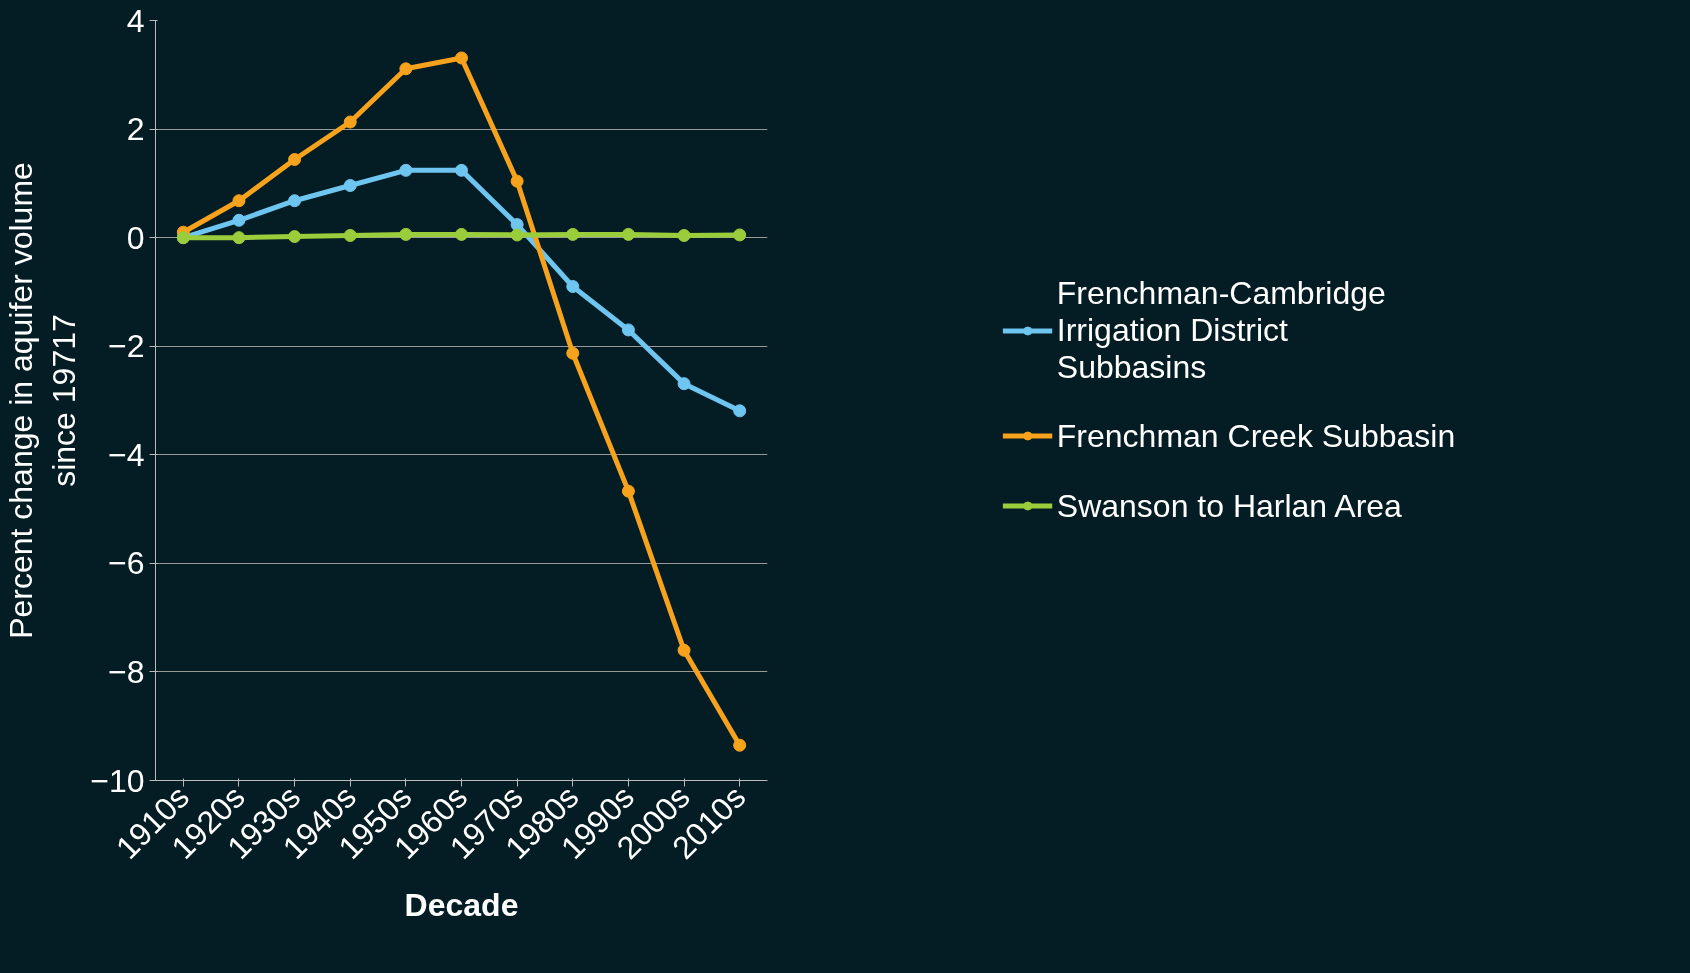  Describe the element at coordinates (1229, 505) in the screenshot. I see `legend-label: Swanson to Harlan Area` at that location.